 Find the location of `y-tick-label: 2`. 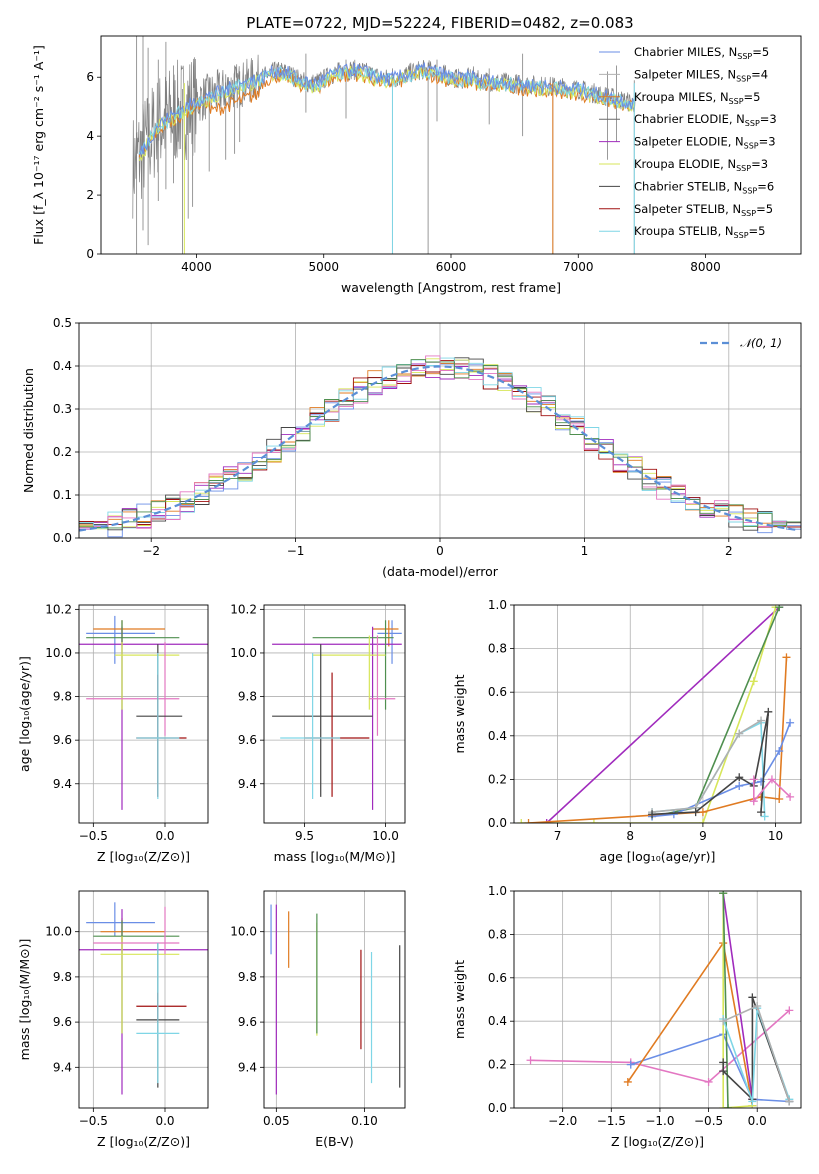

y-tick-label: 2 is located at coordinates (90, 195).